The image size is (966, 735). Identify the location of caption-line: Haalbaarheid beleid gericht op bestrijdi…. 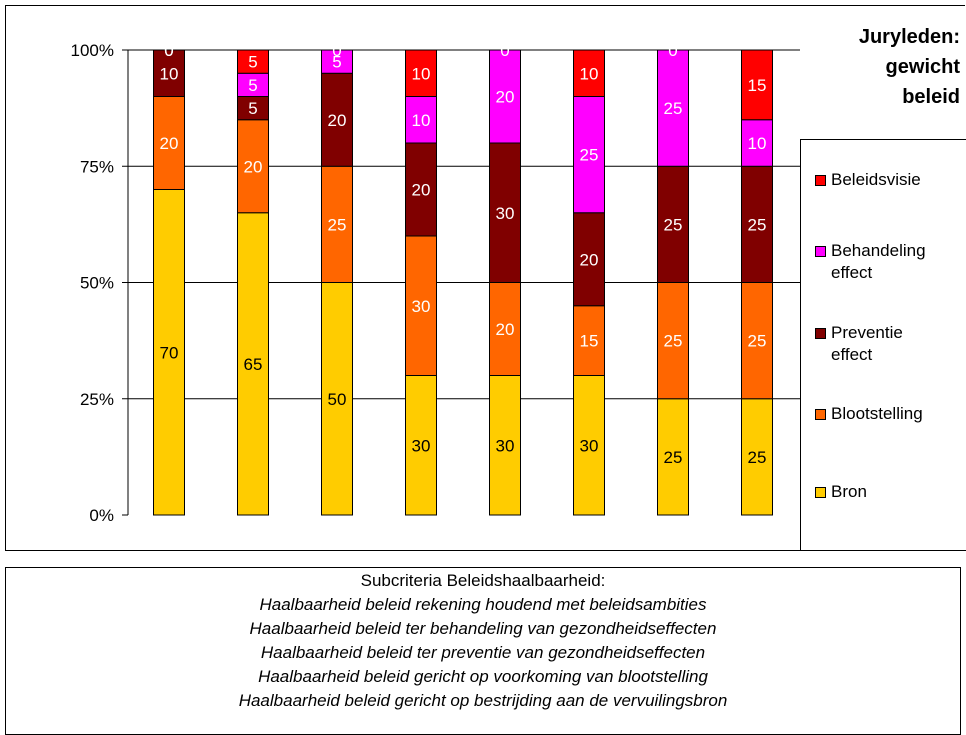
(483, 700).